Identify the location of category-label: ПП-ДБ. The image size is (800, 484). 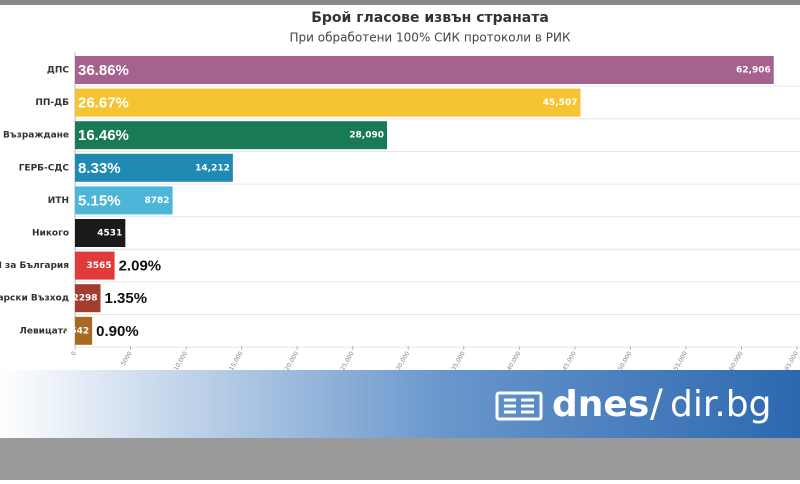
(52, 103).